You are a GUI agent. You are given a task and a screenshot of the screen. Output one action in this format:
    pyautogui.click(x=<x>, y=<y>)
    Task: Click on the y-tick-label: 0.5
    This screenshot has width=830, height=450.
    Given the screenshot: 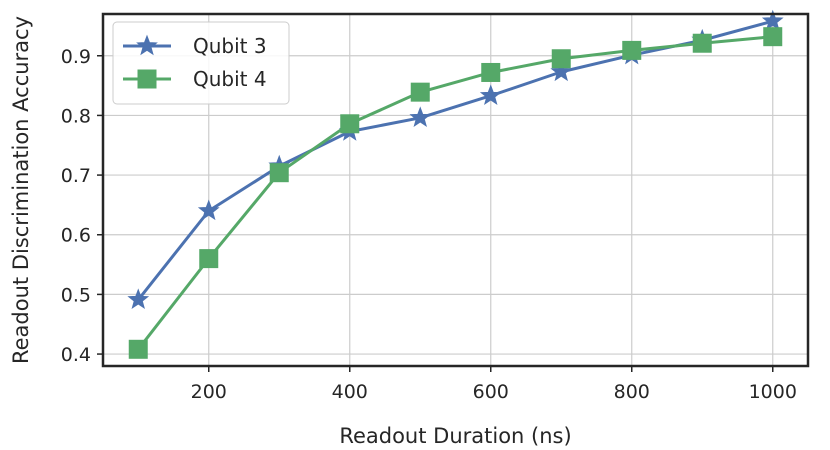 What is the action you would take?
    pyautogui.click(x=76, y=295)
    